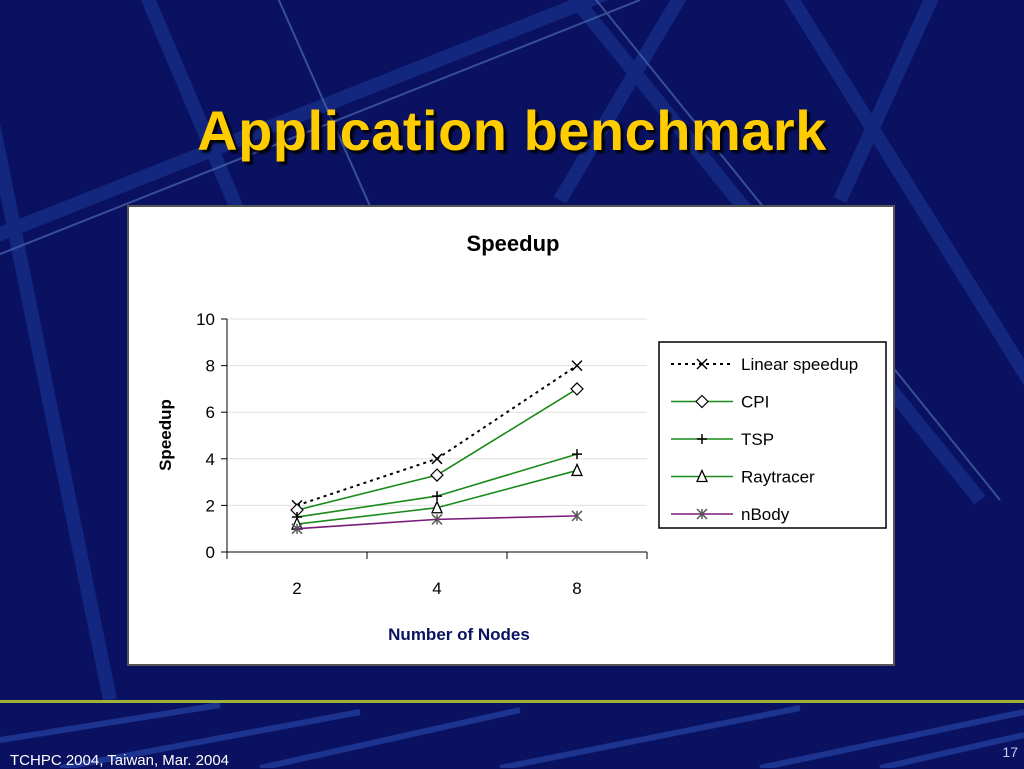 The width and height of the screenshot is (1024, 769). I want to click on legend-marker-nbody, so click(702, 514).